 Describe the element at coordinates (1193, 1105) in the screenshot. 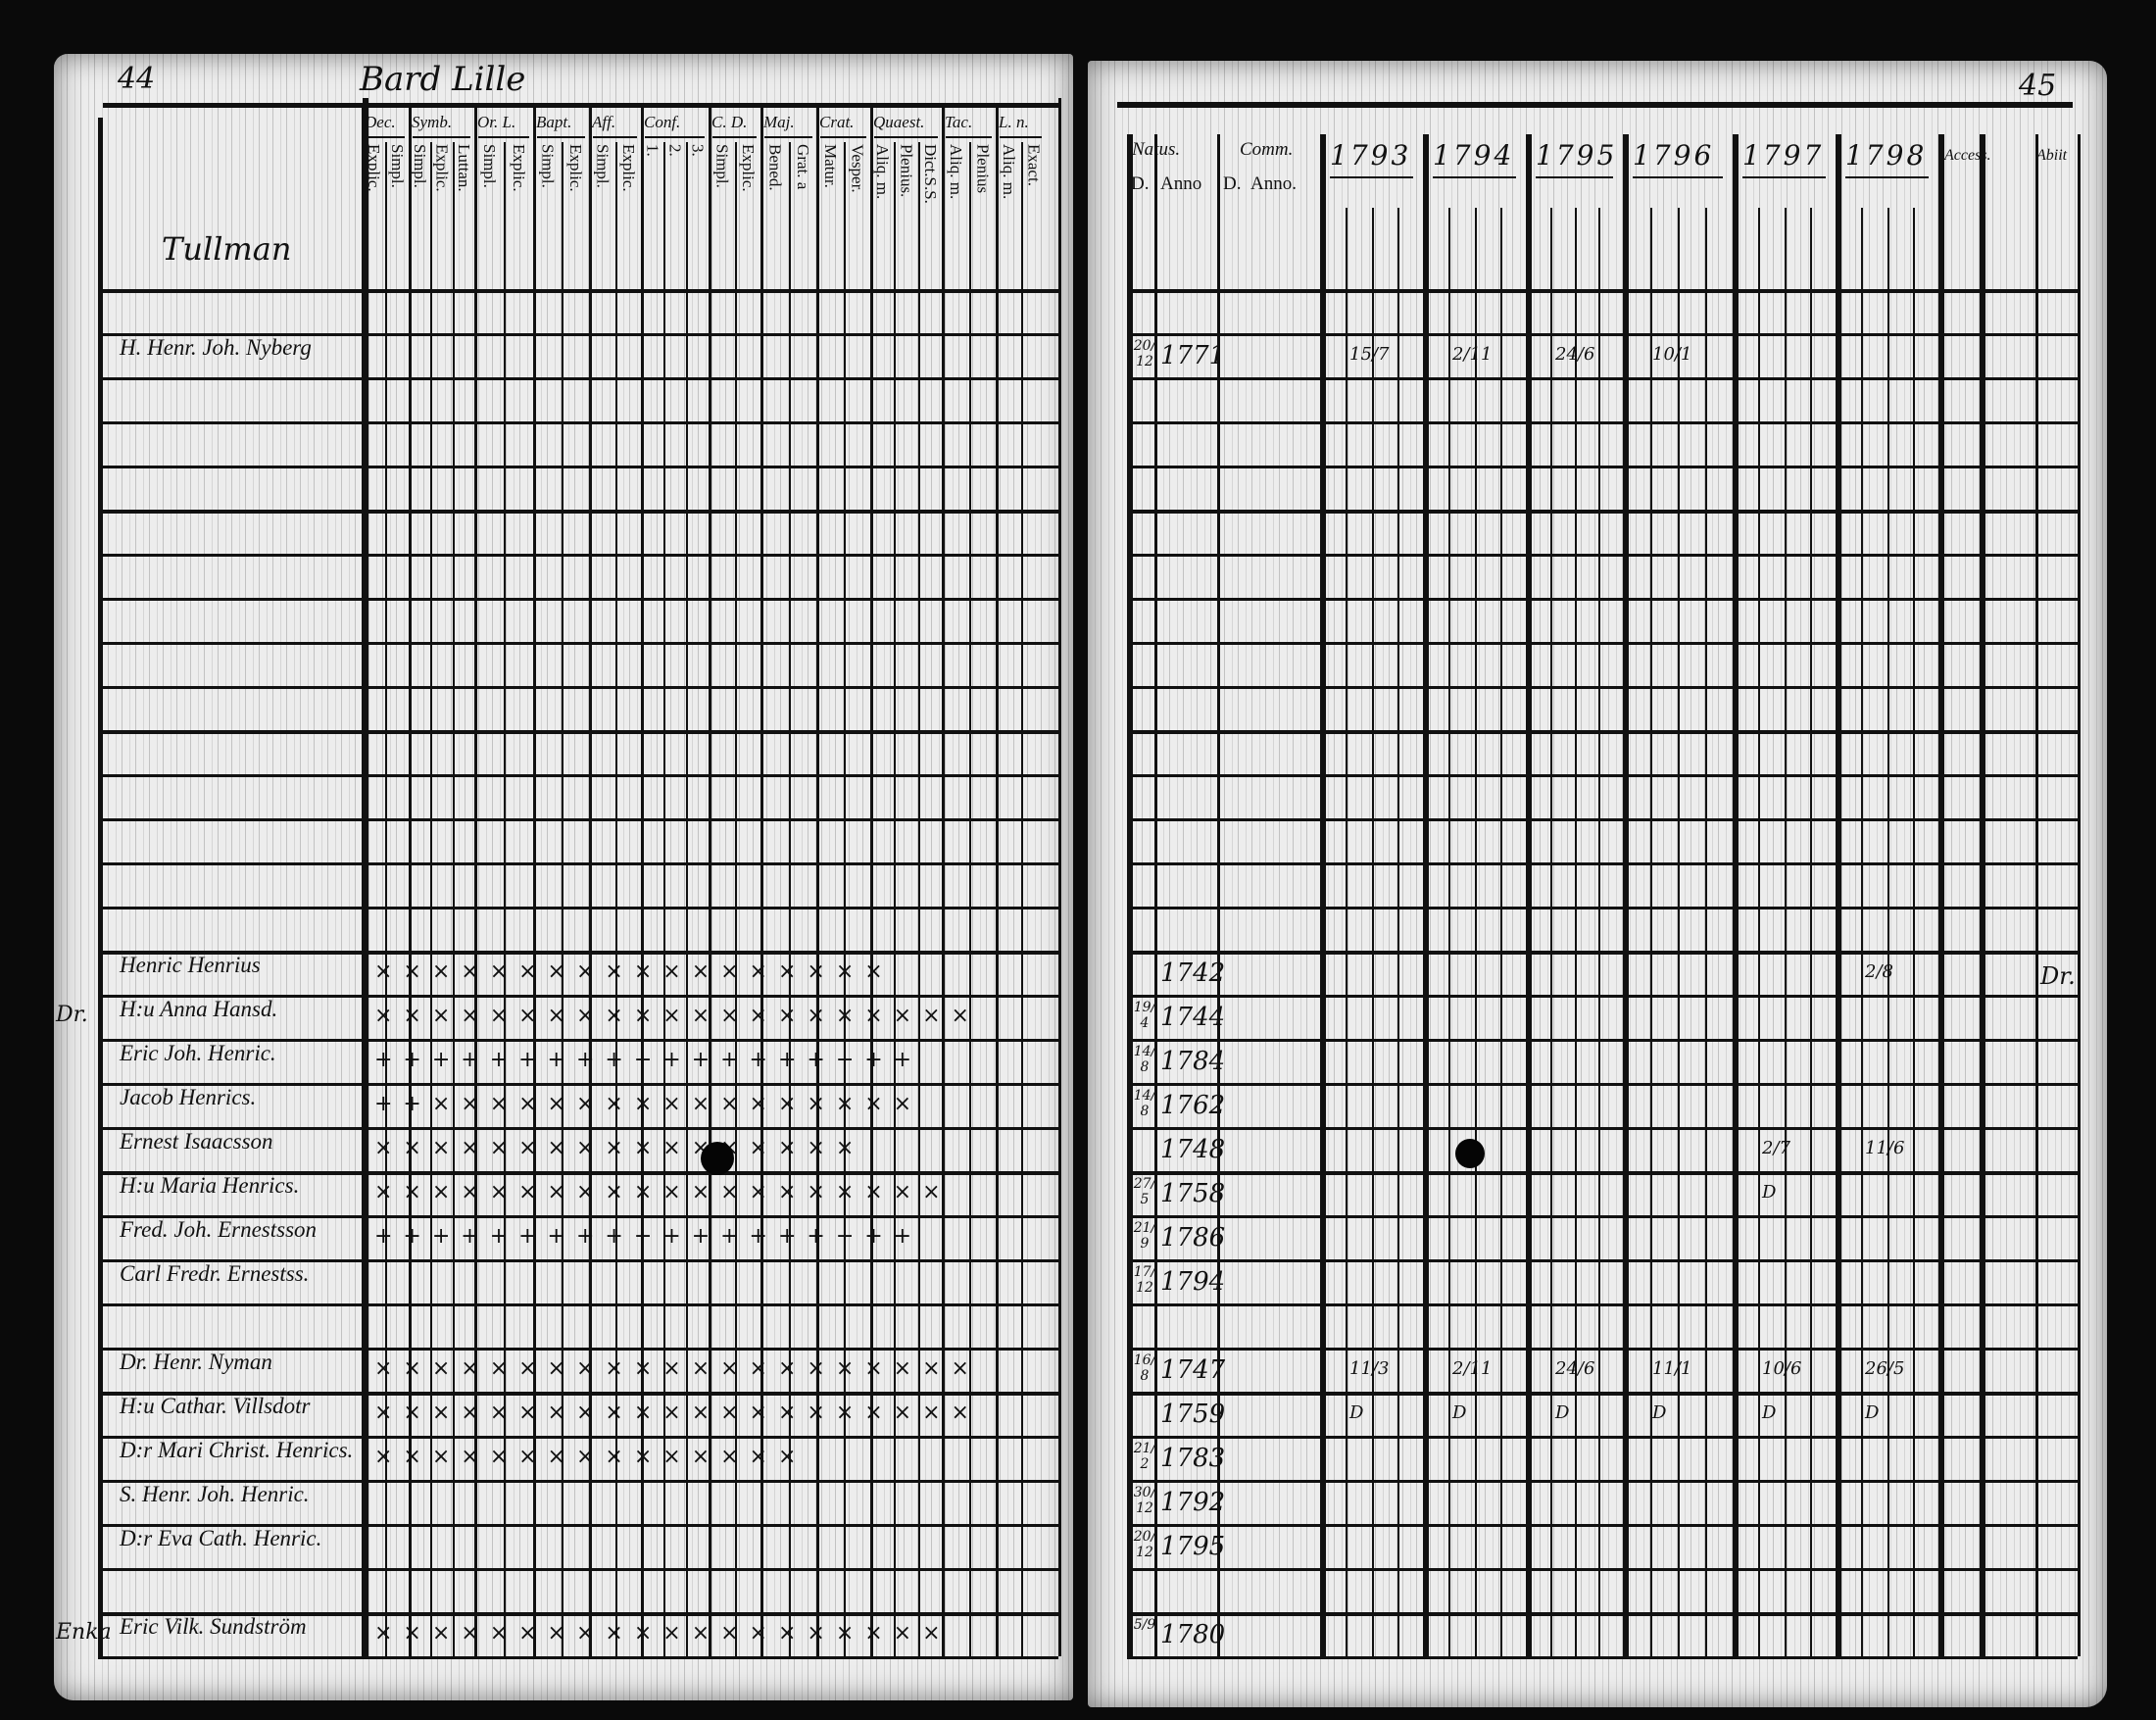

I see `birth-year: 1762` at that location.